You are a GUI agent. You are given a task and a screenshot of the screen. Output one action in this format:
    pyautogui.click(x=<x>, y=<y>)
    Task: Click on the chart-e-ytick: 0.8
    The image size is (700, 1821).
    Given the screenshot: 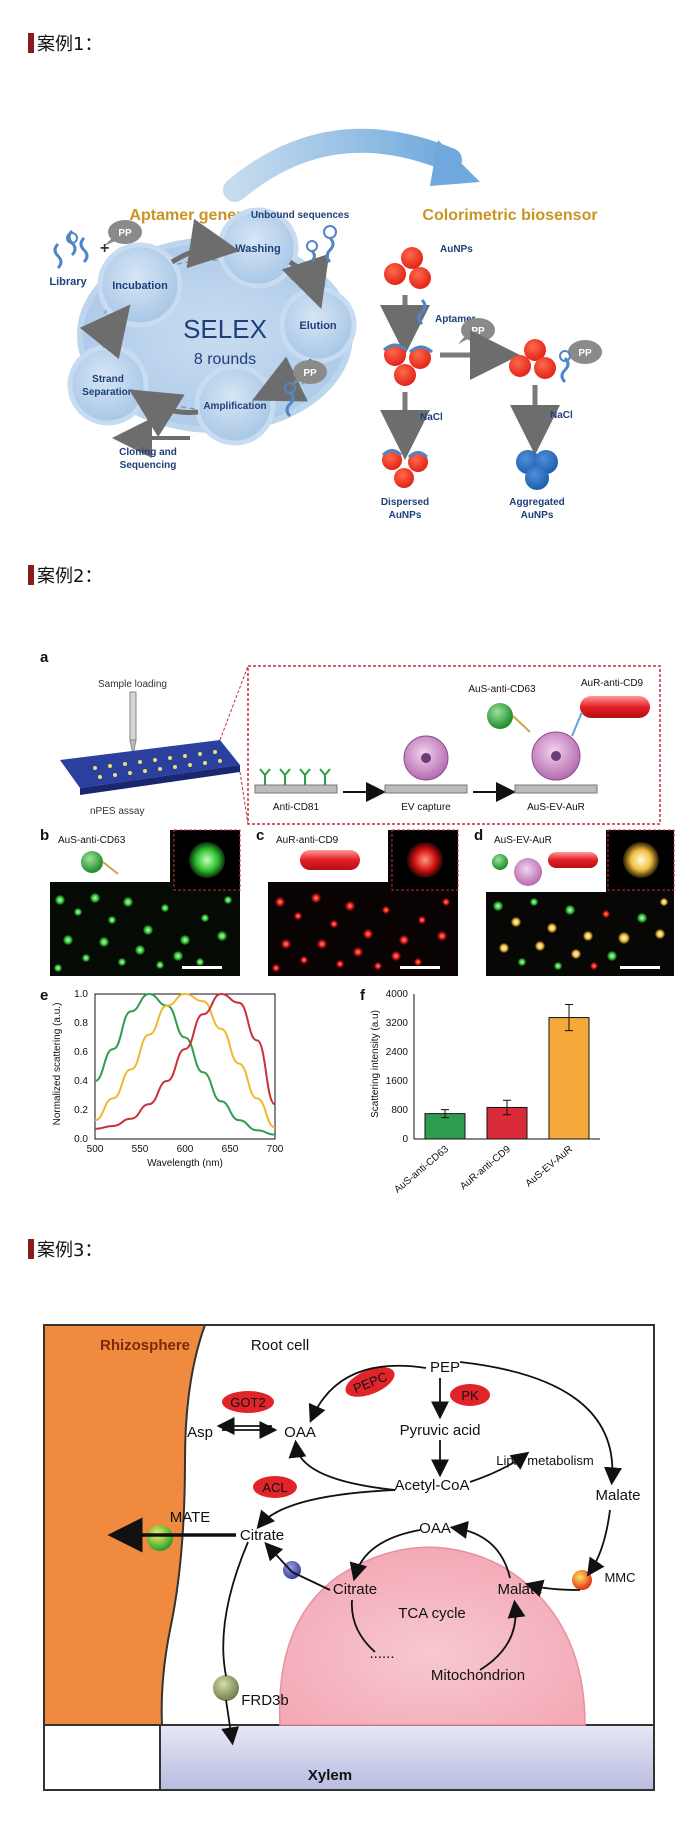 What is the action you would take?
    pyautogui.click(x=81, y=1023)
    